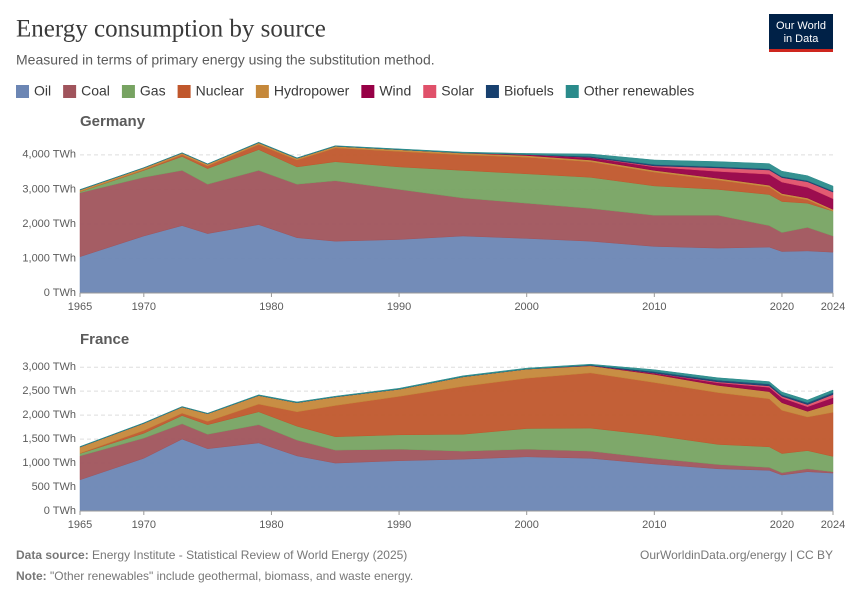  I want to click on logo: Our World in Data, so click(801, 33).